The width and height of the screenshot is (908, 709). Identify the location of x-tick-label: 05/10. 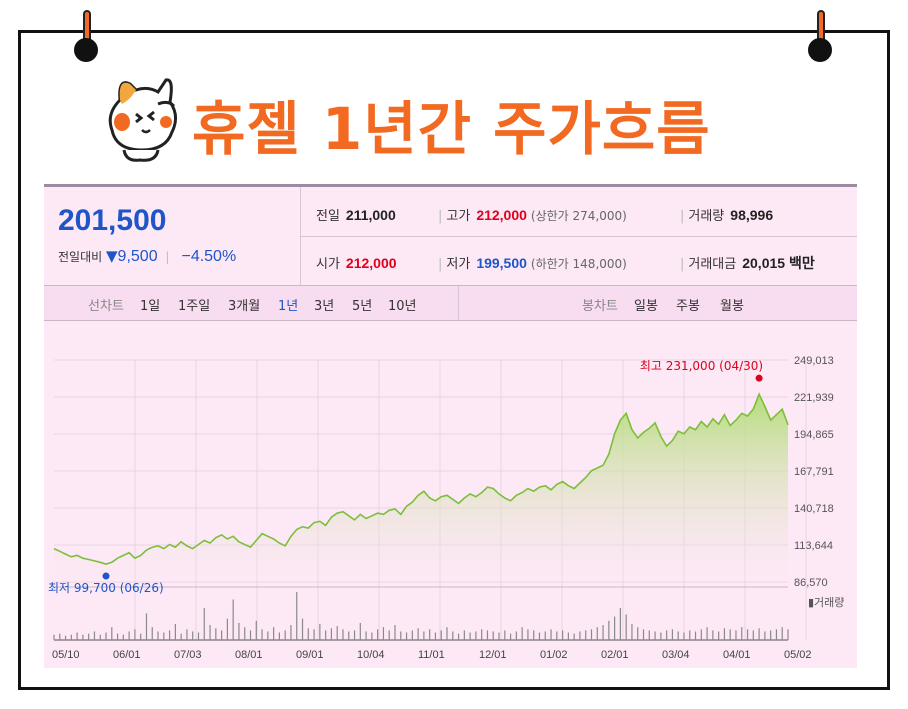
(66, 655).